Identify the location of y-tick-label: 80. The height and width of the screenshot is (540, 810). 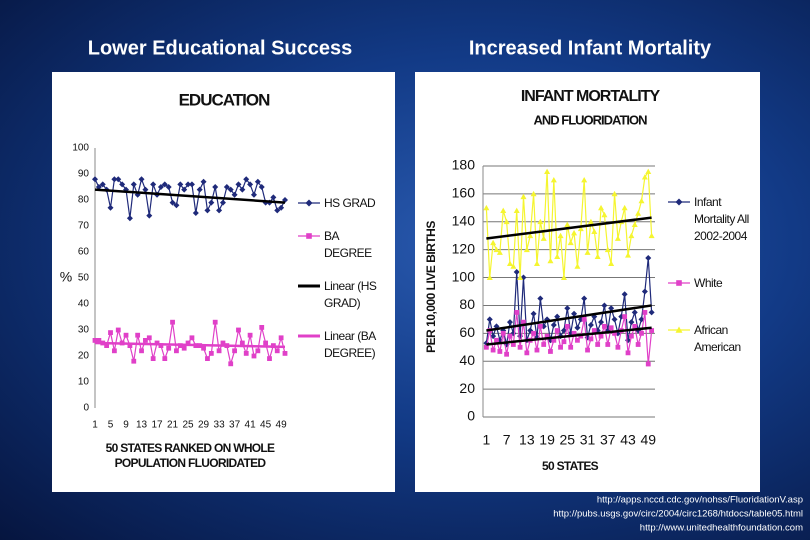
(467, 304).